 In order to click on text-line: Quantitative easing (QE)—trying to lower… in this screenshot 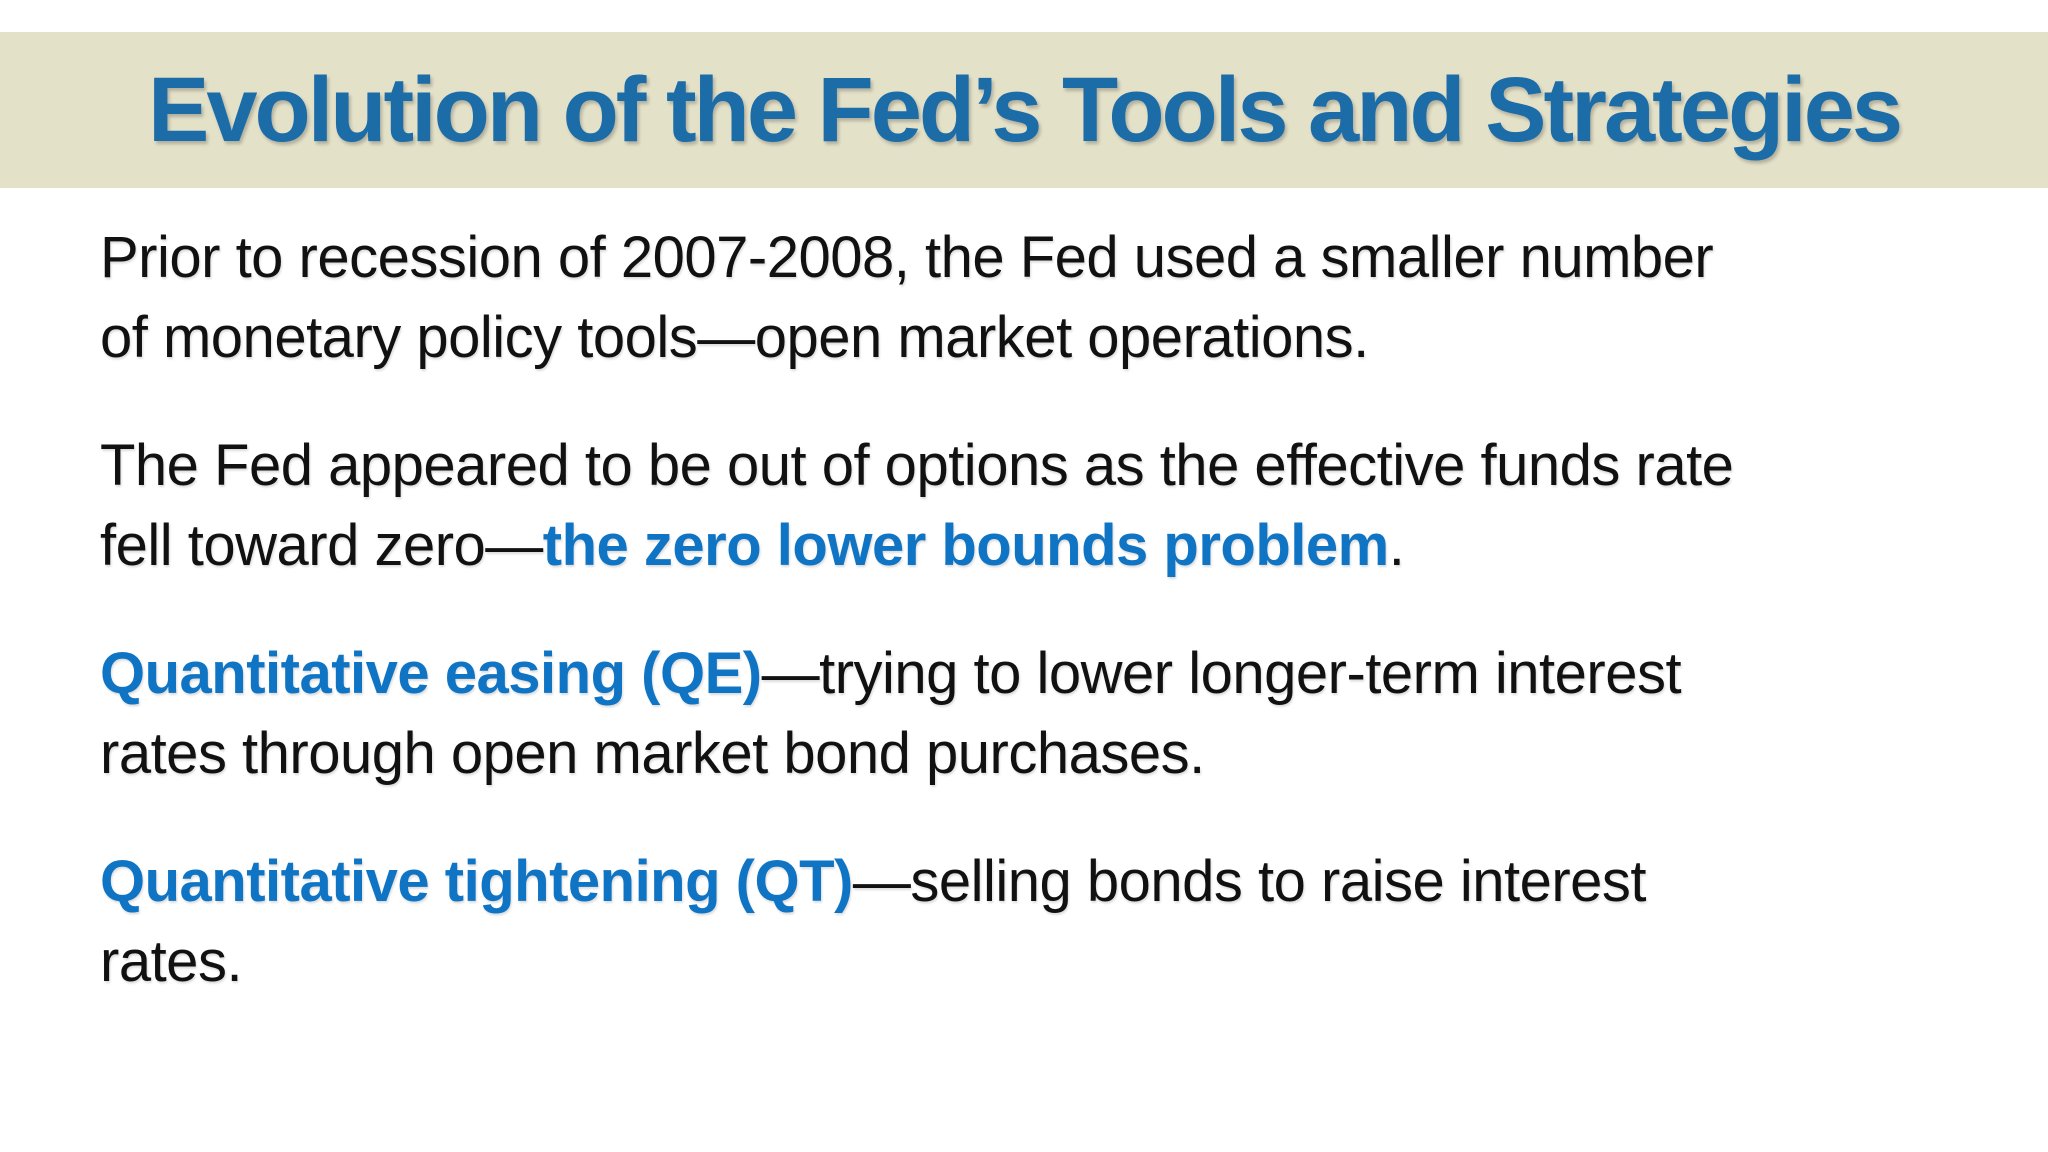, I will do `click(1034, 674)`.